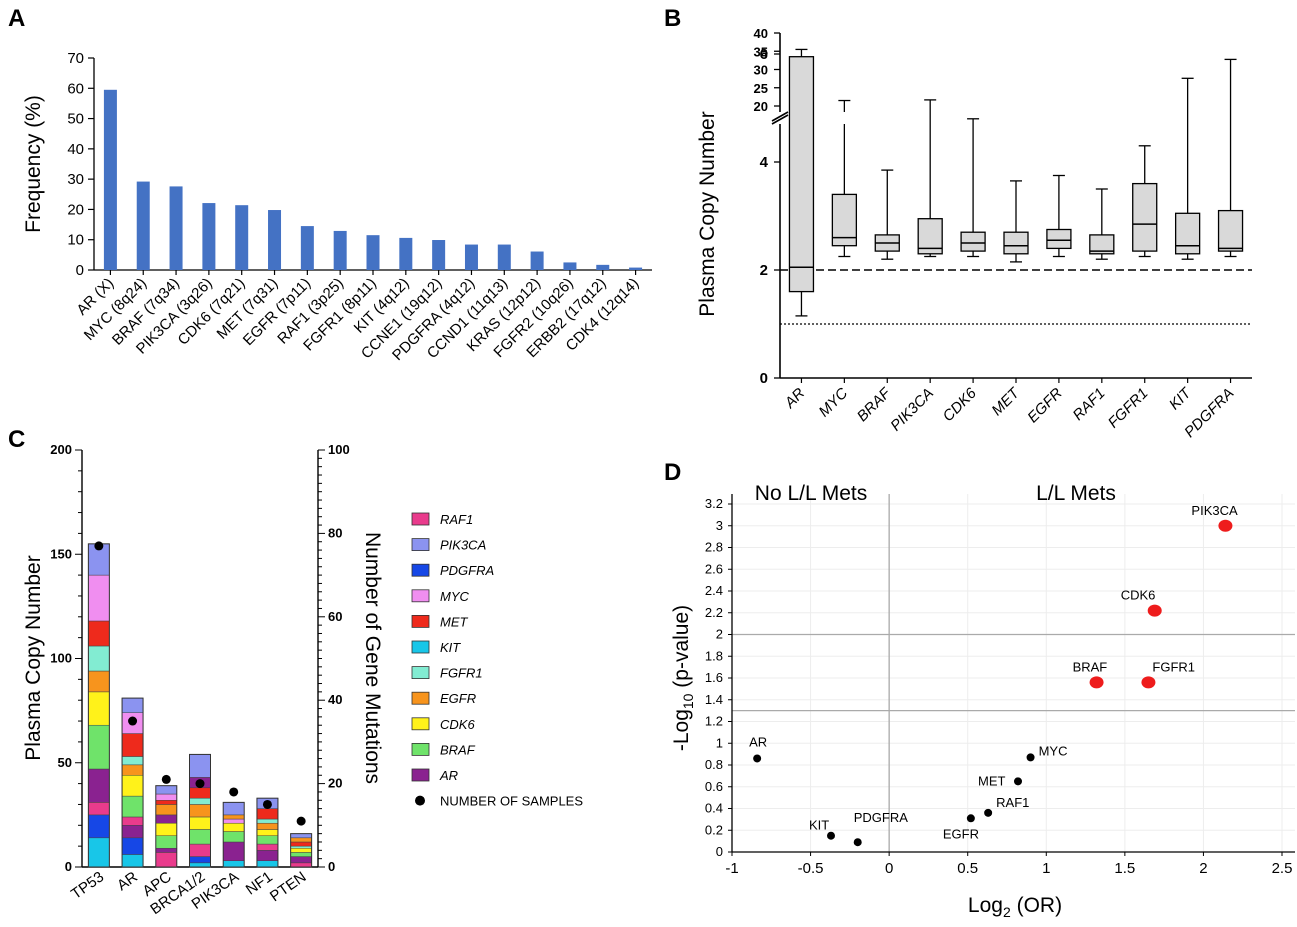 The image size is (1297, 927). I want to click on x-tick-label: -0.5, so click(811, 868).